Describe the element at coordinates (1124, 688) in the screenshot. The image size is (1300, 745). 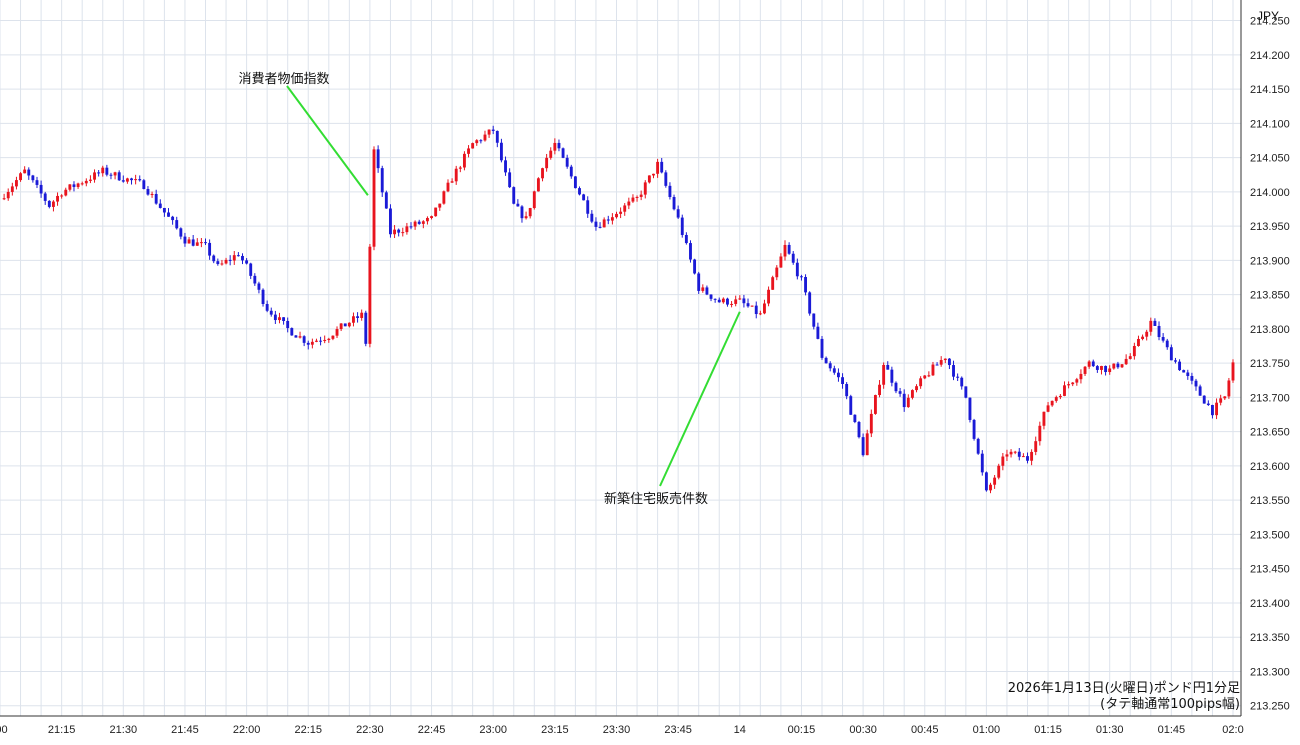
I see `chart-caption-line1: 2026年1月13日(火曜日)ポンド円1分足` at that location.